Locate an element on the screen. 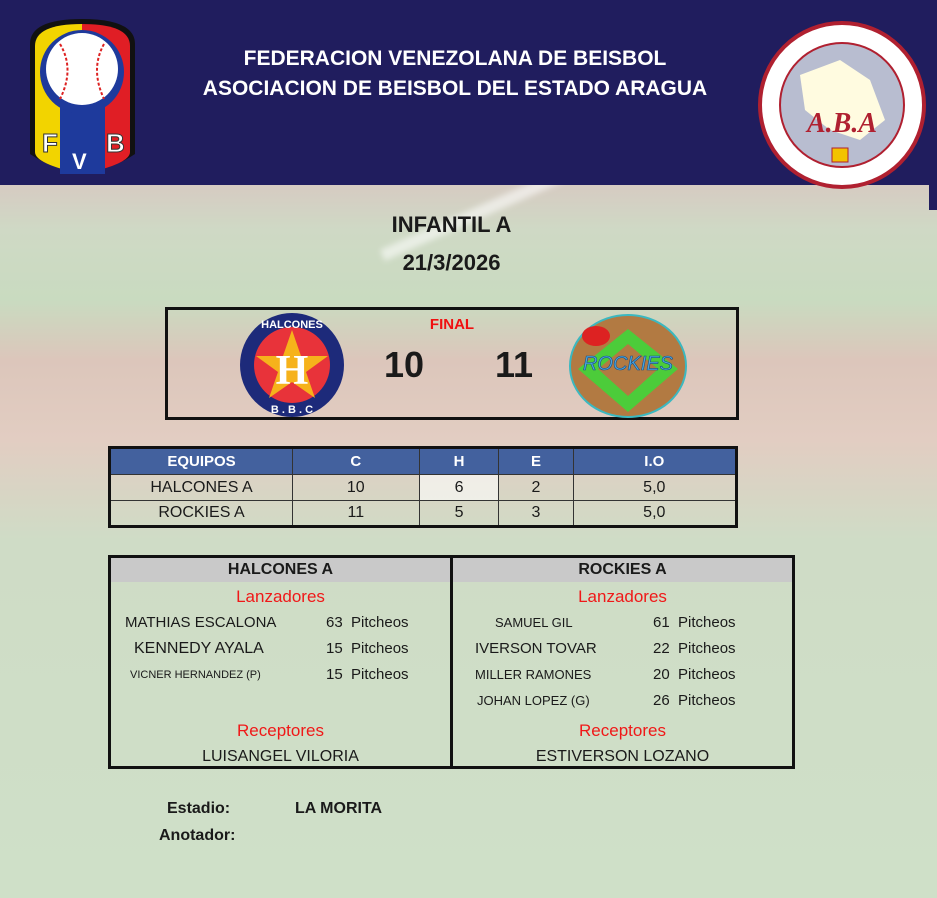  col-header: I.O is located at coordinates (655, 461).